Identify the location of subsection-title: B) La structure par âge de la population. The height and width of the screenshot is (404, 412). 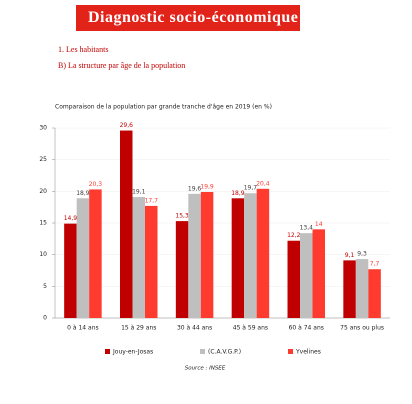
(121, 65).